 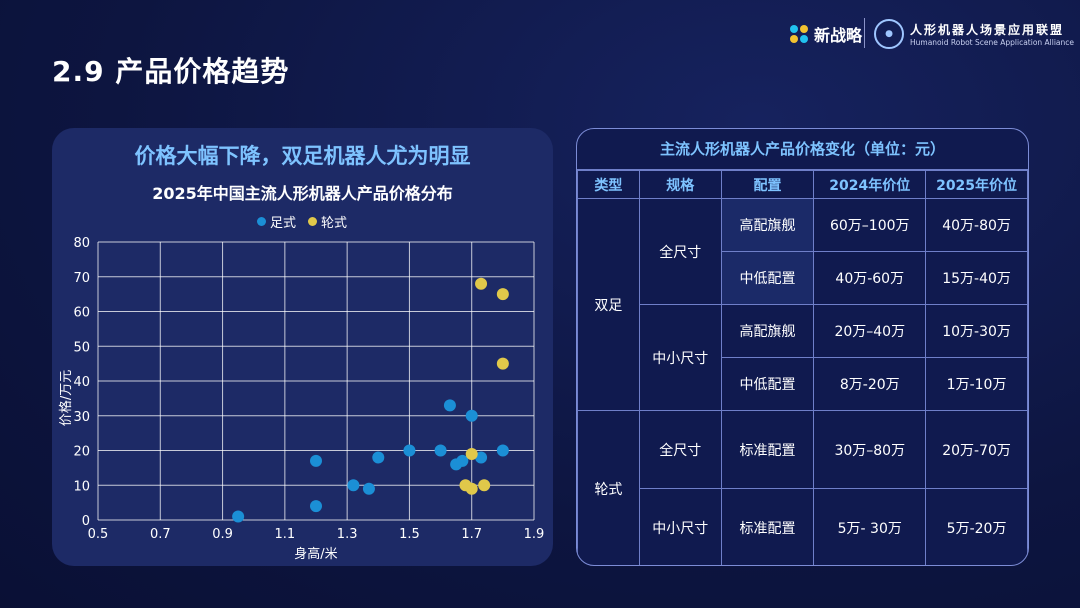 I want to click on table-row: 中低配置 40万-60万 15万-40万, so click(x=803, y=278).